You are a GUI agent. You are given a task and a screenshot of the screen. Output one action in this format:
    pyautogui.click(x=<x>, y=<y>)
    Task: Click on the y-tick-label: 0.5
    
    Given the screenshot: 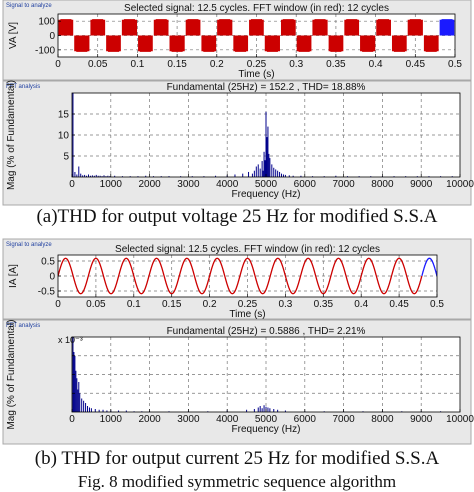 What is the action you would take?
    pyautogui.click(x=48, y=262)
    